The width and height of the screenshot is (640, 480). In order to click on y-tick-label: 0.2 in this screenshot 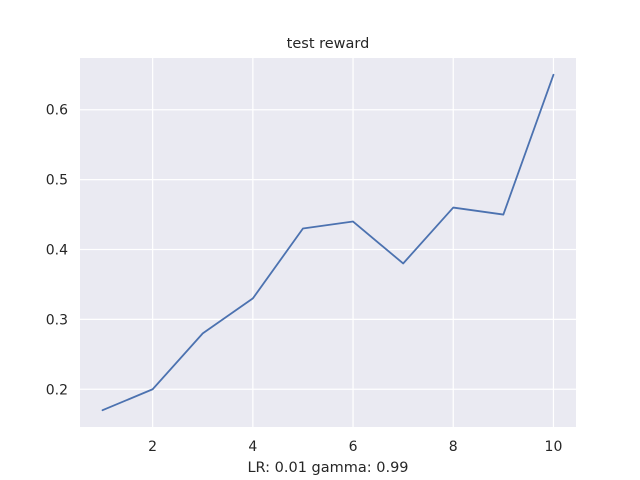, I will do `click(57, 390)`.